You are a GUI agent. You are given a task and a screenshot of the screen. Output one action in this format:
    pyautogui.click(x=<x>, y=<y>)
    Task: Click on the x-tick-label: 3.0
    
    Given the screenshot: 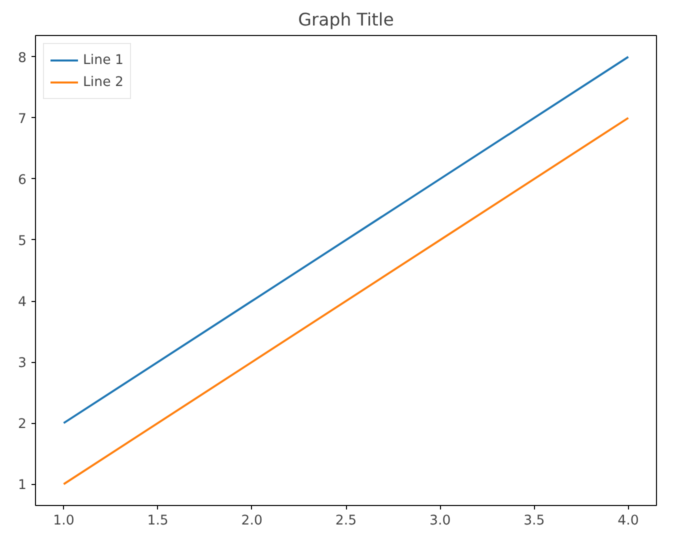 What is the action you would take?
    pyautogui.click(x=440, y=521)
    